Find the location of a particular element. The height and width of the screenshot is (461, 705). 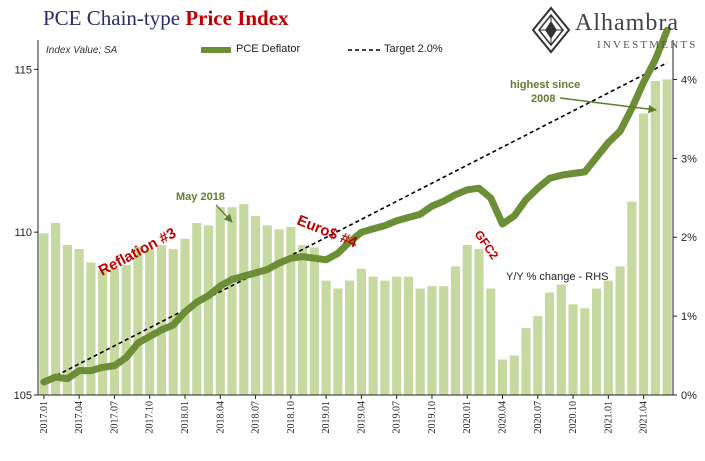

x-tick-label: 2017.01 is located at coordinates (44, 417).